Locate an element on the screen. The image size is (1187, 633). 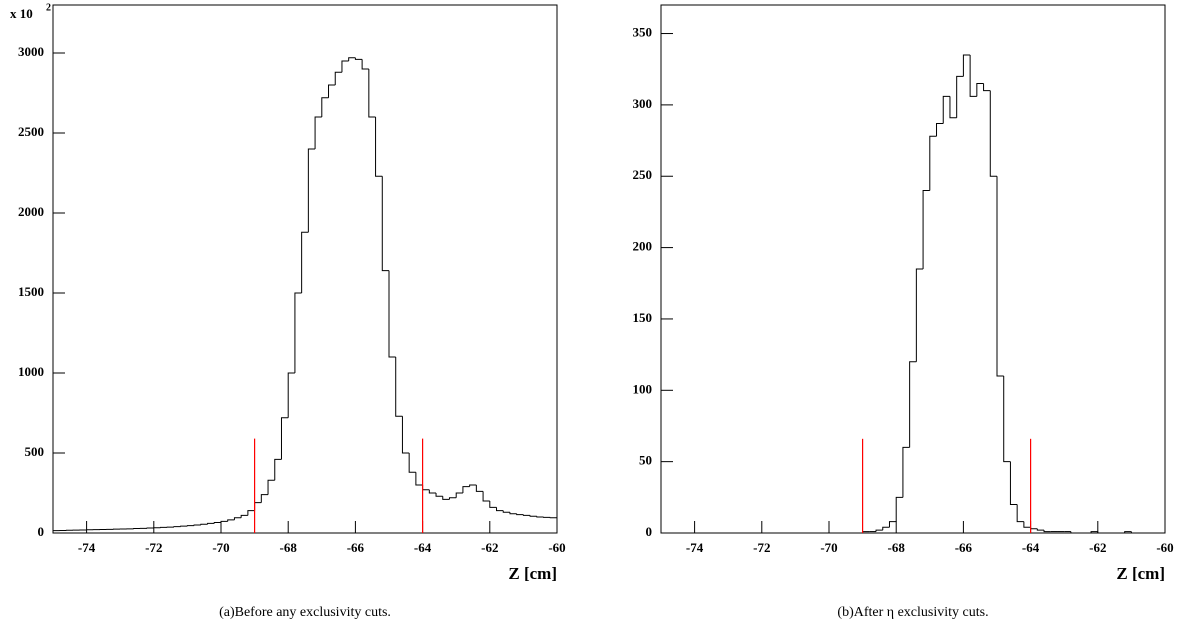
x-tick-label: -70 is located at coordinates (220, 547).